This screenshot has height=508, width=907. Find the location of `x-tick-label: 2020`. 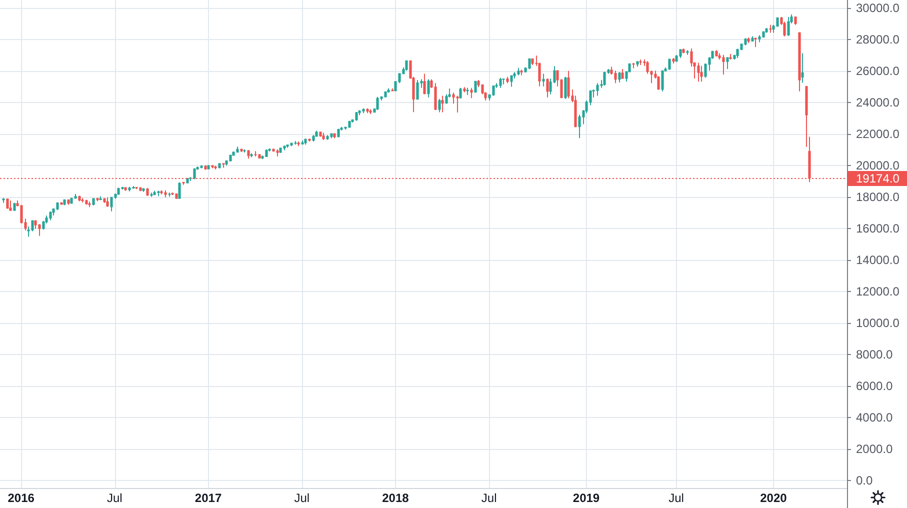

x-tick-label: 2020 is located at coordinates (774, 498).